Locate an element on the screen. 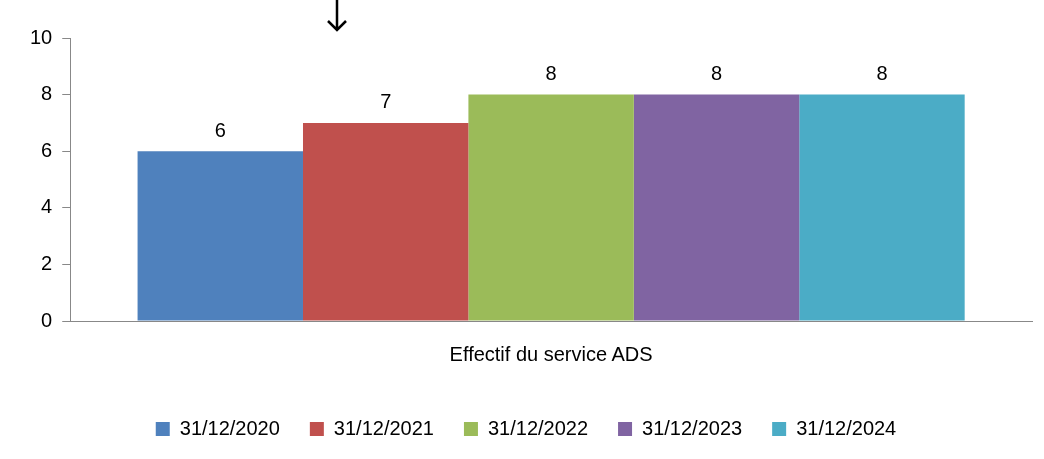  y-tick-label: 4 is located at coordinates (47, 206).